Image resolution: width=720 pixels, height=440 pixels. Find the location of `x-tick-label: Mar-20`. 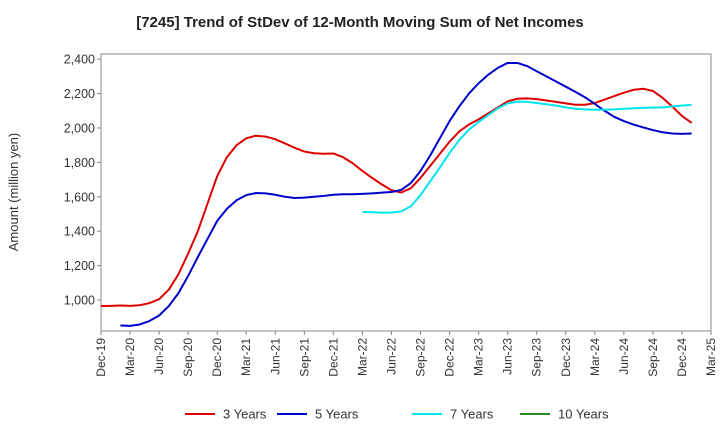

x-tick-label: Mar-20 is located at coordinates (130, 357).